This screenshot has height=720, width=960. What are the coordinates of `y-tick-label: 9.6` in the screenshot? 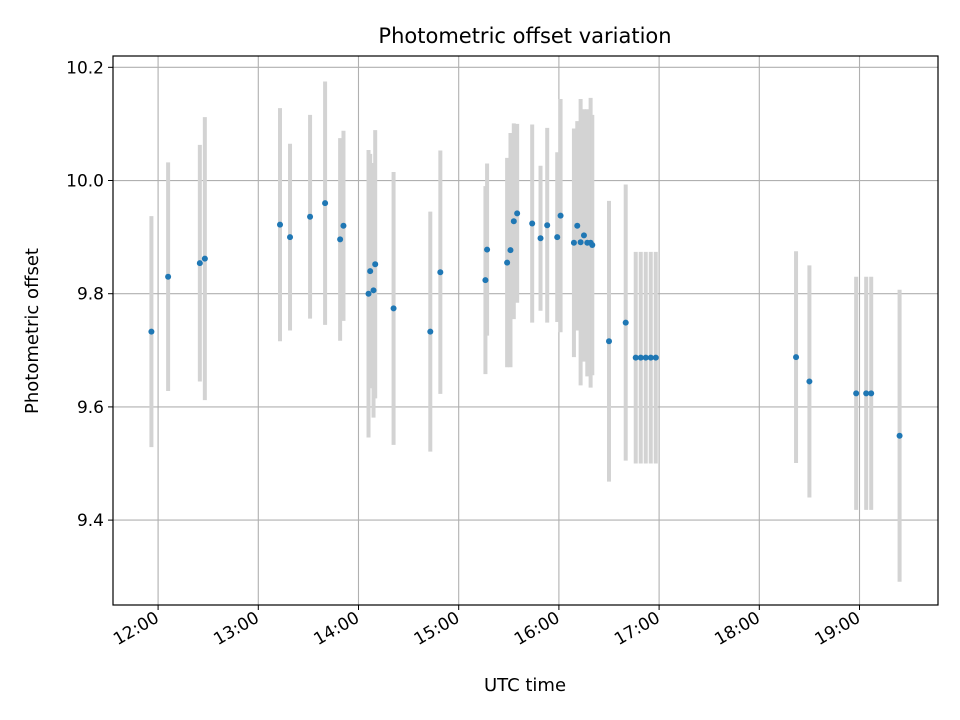 It's located at (90, 408).